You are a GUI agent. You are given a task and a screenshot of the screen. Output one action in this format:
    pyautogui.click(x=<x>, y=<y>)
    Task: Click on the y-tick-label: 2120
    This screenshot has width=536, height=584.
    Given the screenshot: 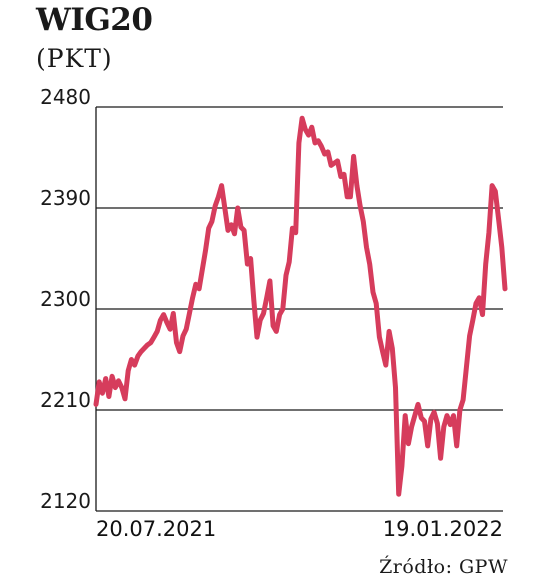 What is the action you would take?
    pyautogui.click(x=65, y=501)
    